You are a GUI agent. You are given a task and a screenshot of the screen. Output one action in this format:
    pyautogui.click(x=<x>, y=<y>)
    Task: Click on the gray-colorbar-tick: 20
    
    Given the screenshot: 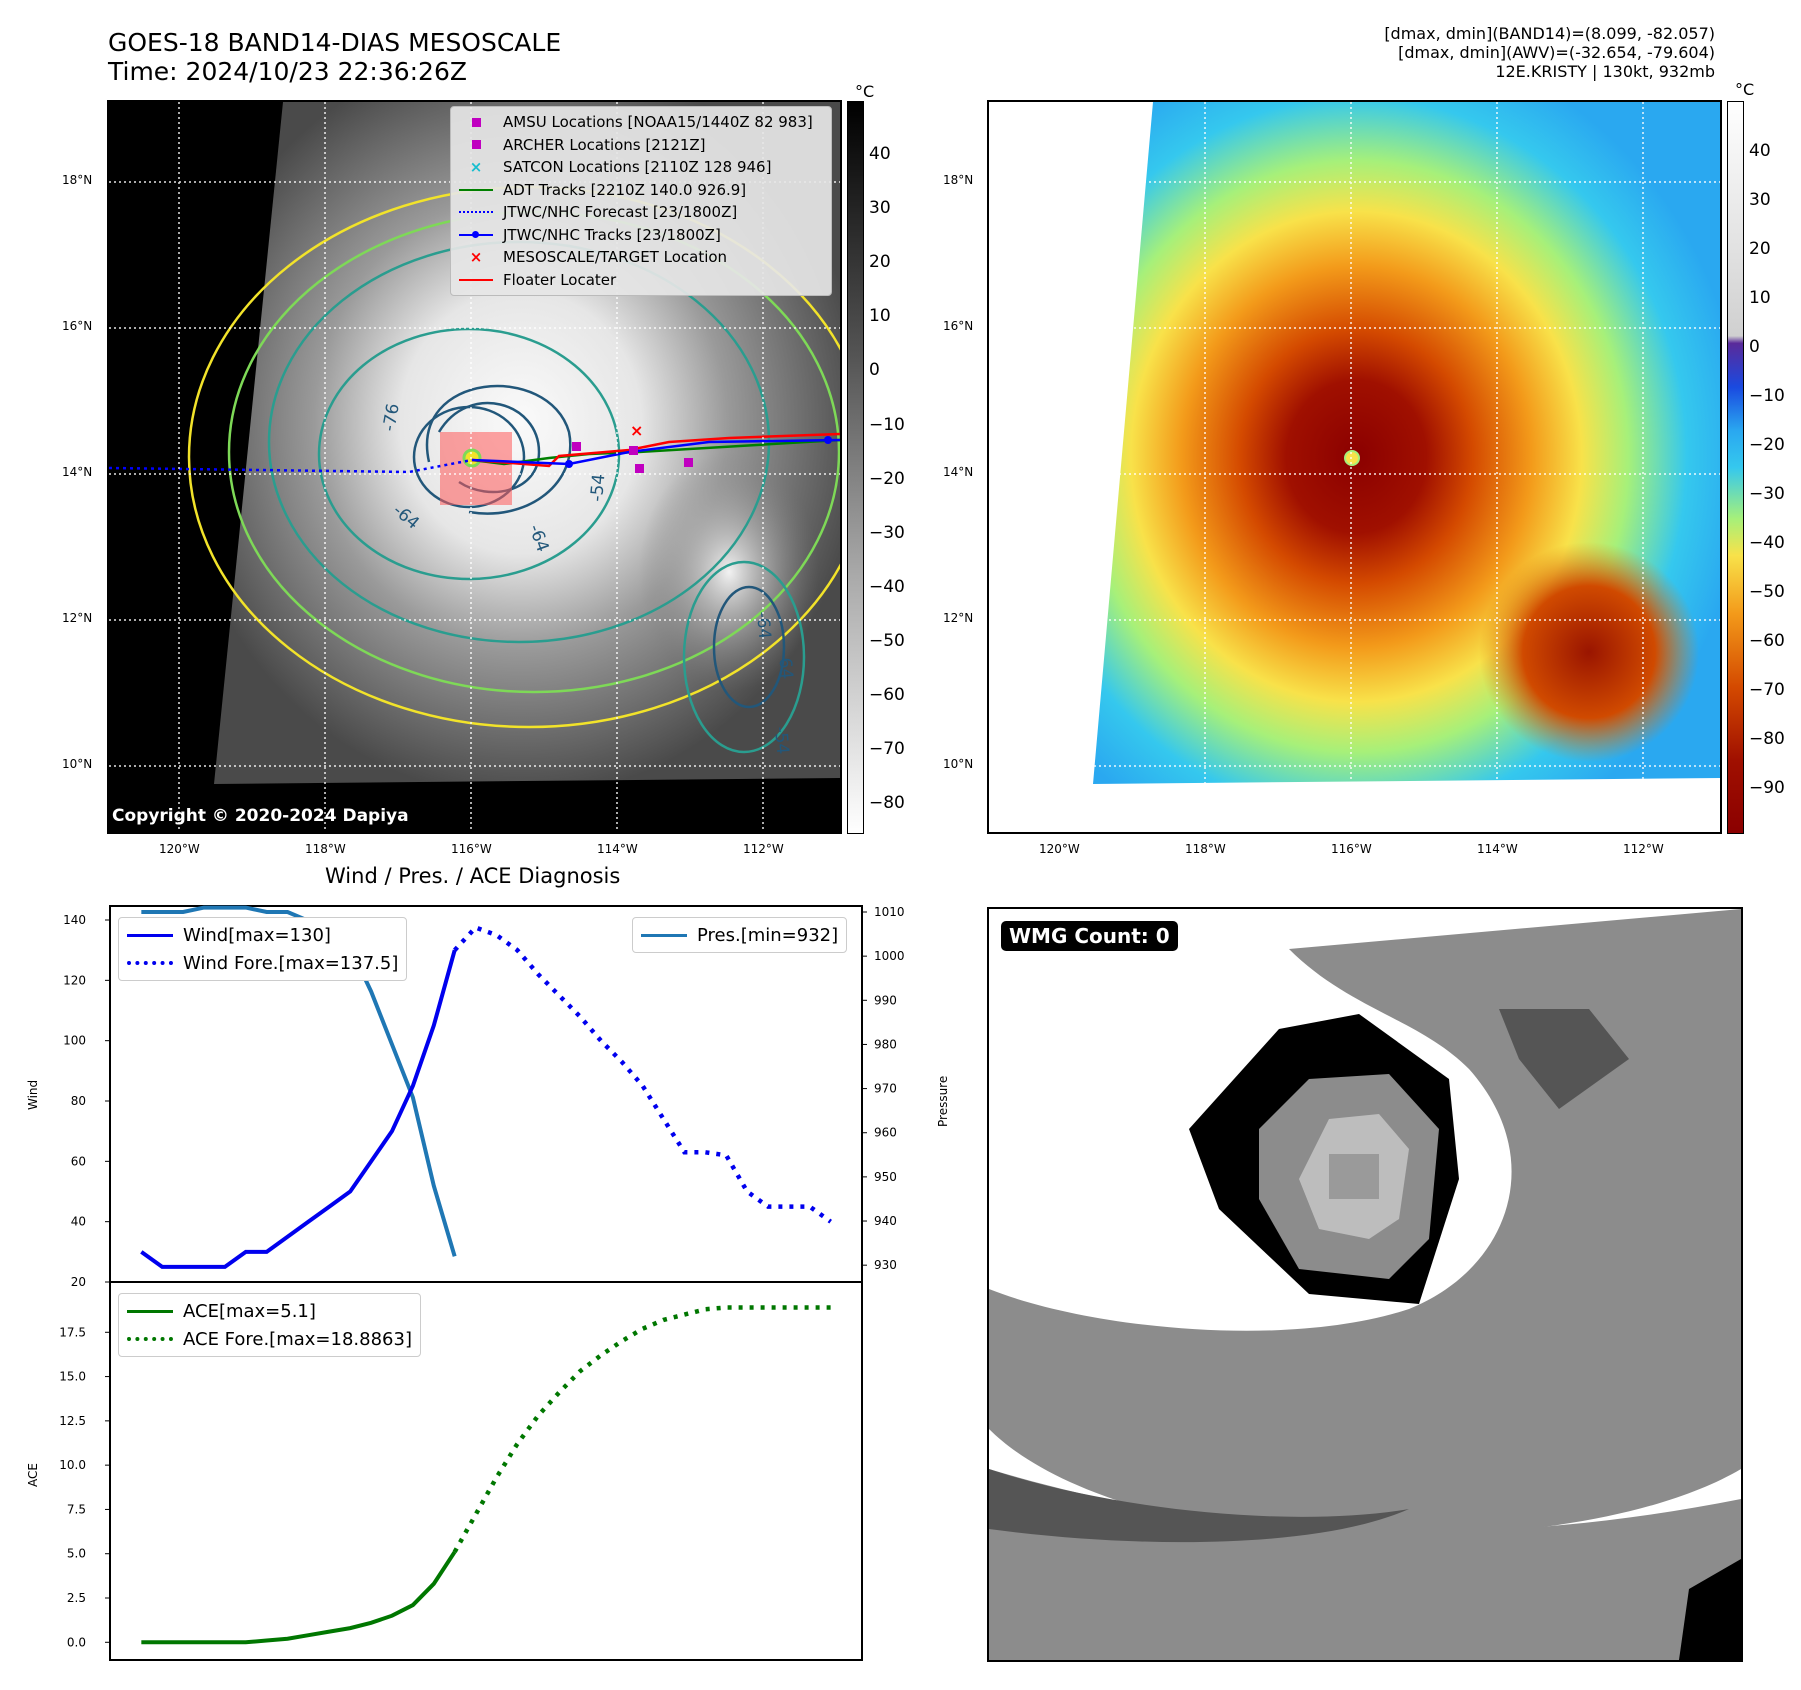 What is the action you would take?
    pyautogui.click(x=880, y=262)
    